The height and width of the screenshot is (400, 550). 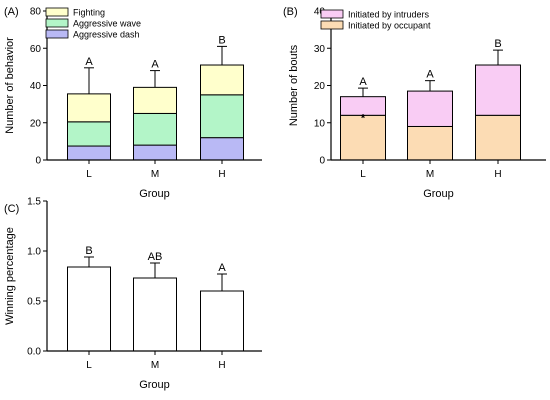 I want to click on panel-3-xtick-label-L: L, so click(x=89, y=365).